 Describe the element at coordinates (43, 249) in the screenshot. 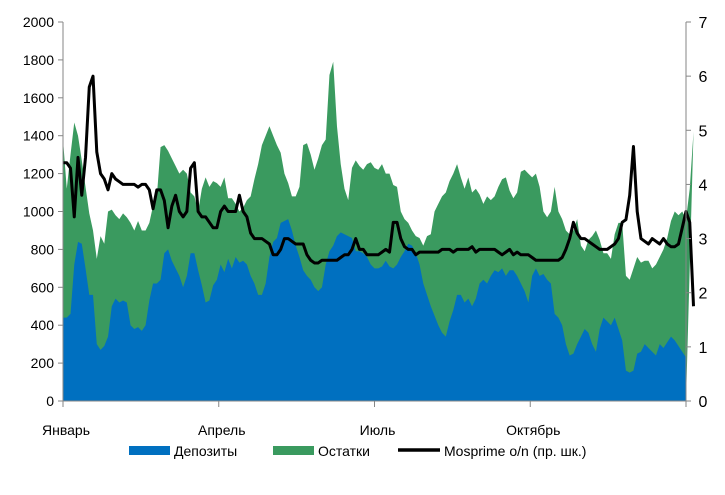

I see `y-left-tick-label: 800` at that location.